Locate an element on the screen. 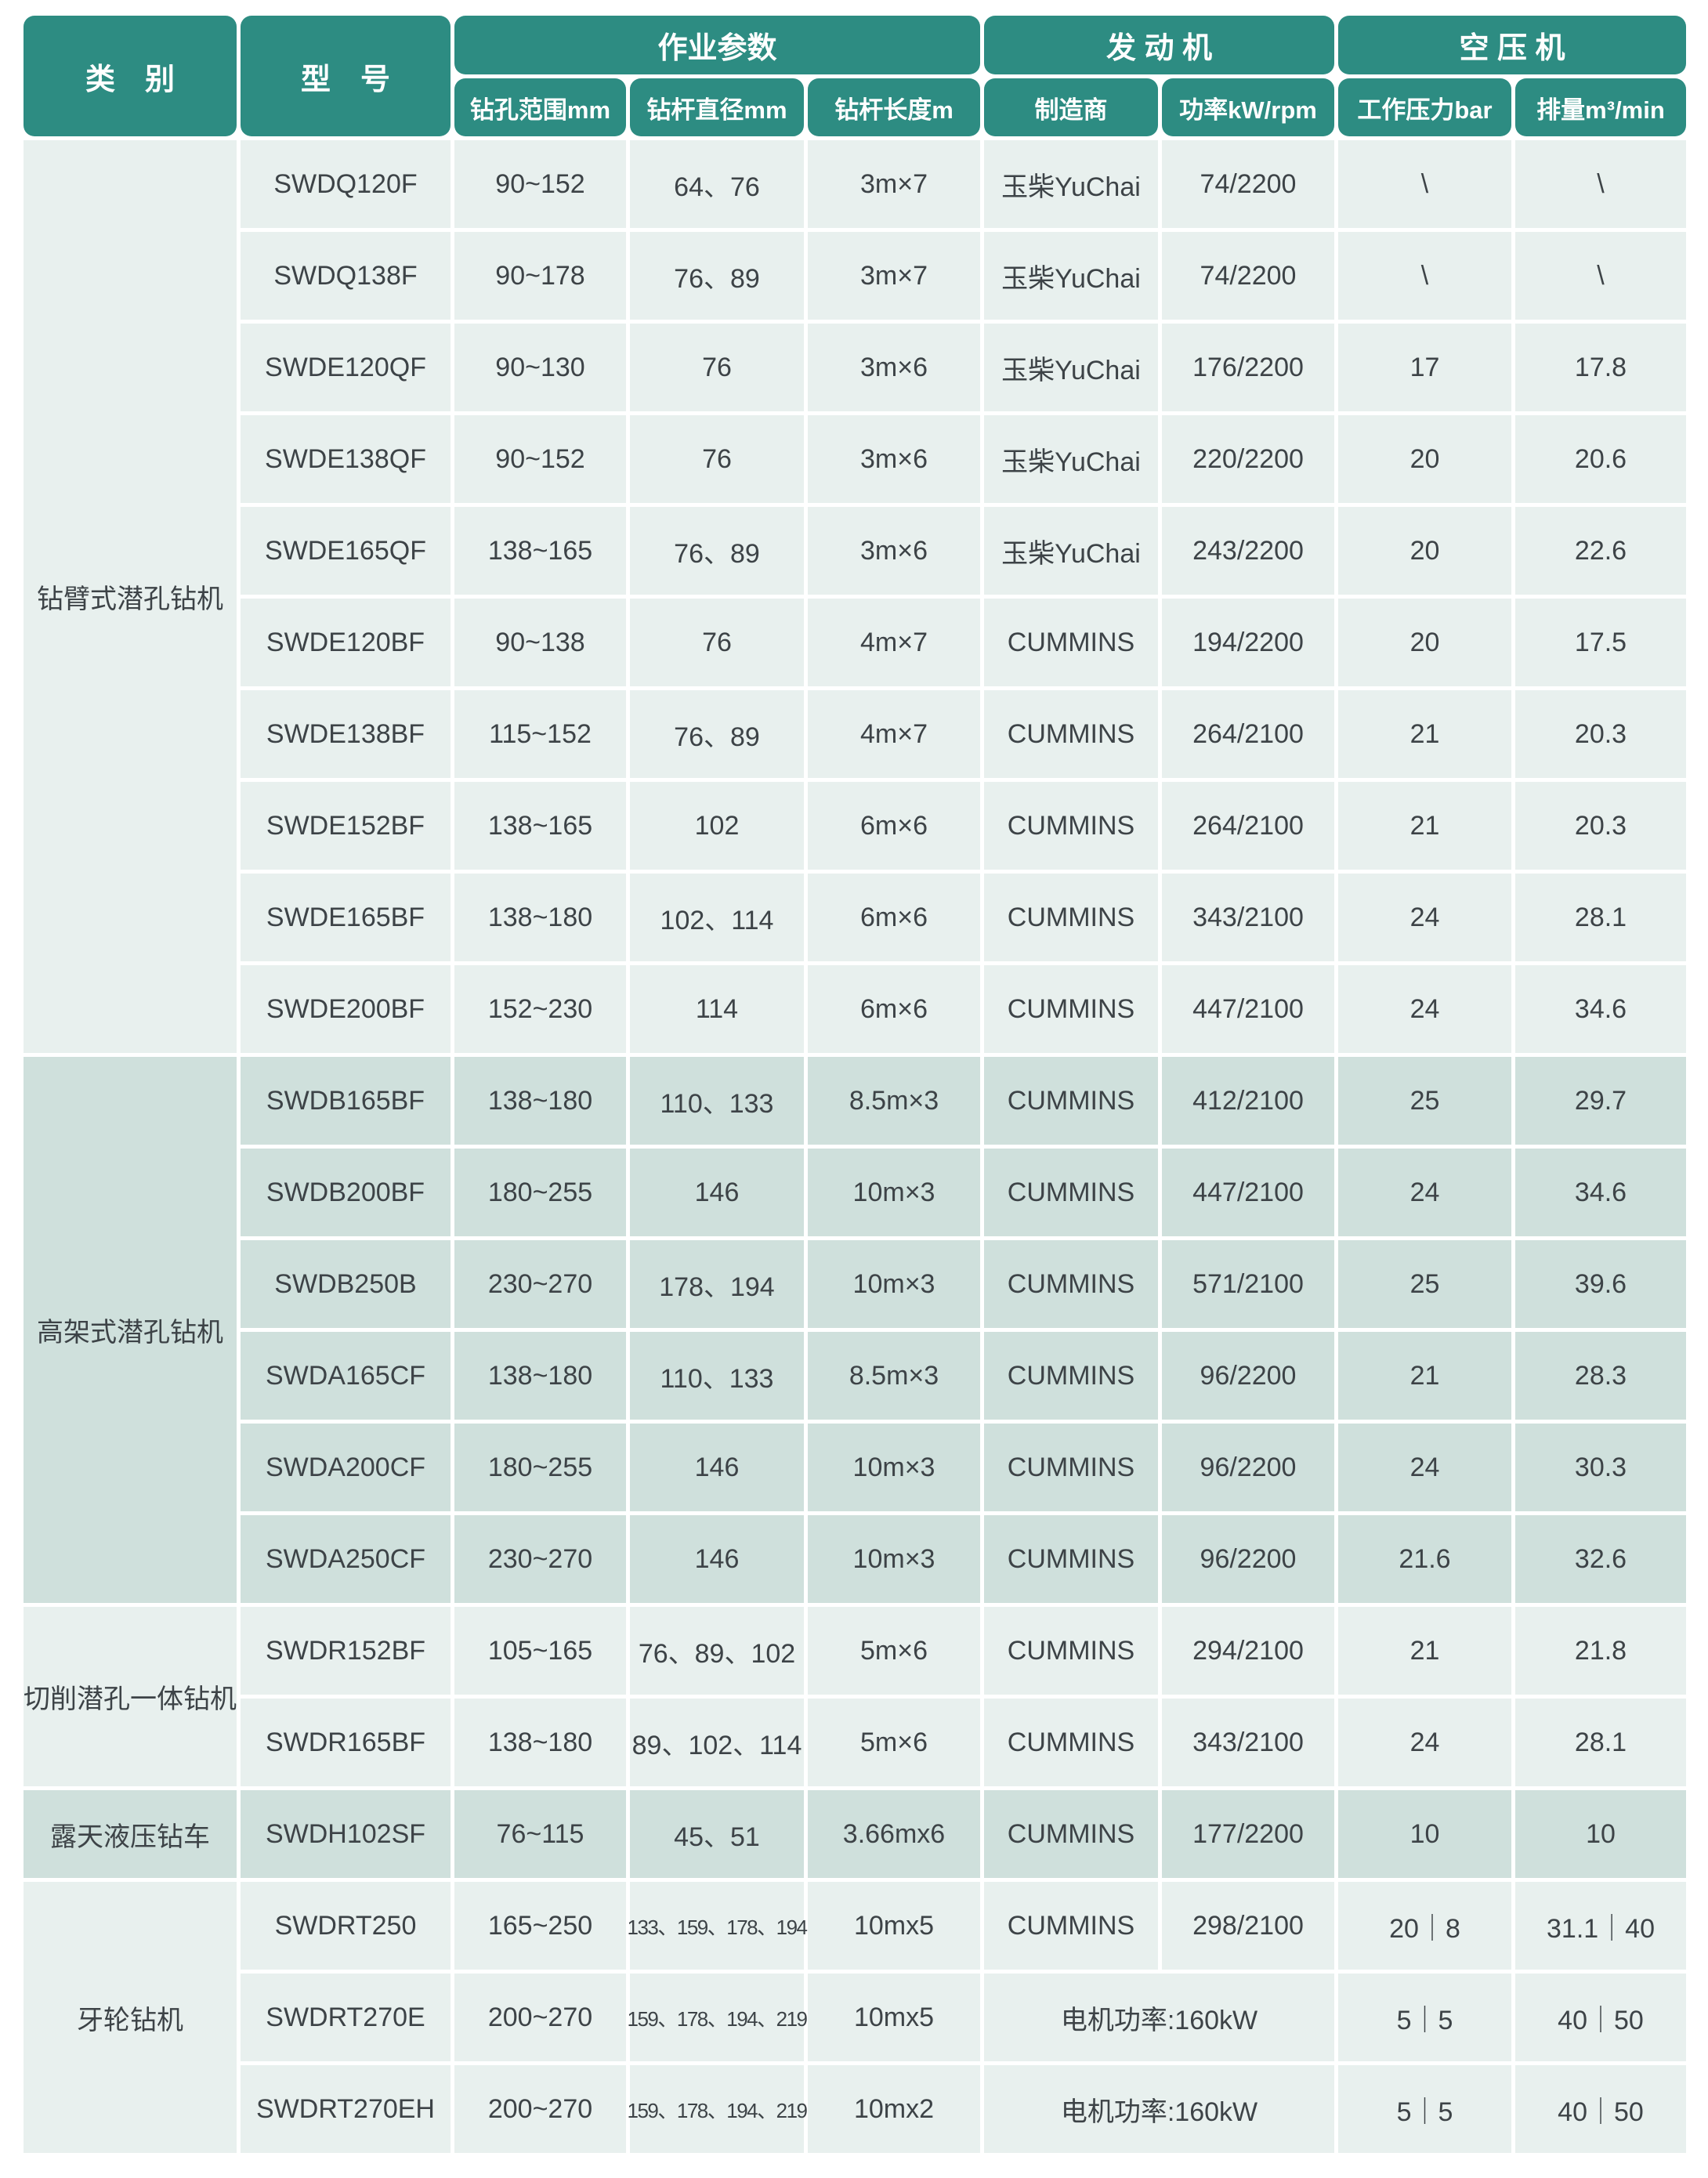  model-cell: SWDE152BF is located at coordinates (346, 826).